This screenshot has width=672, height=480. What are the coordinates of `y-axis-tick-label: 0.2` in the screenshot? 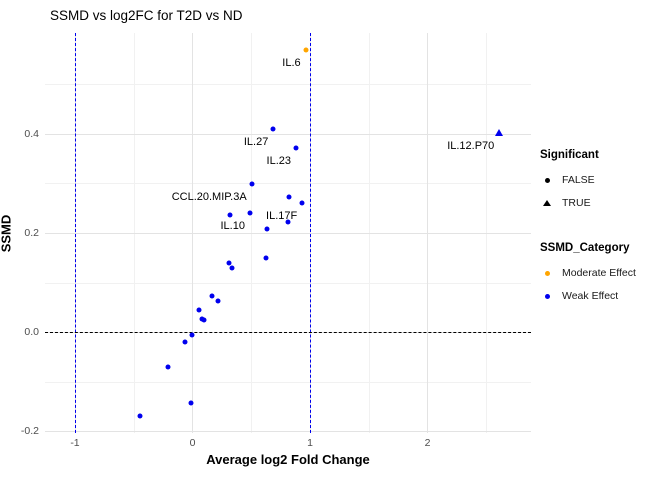 It's located at (31, 233).